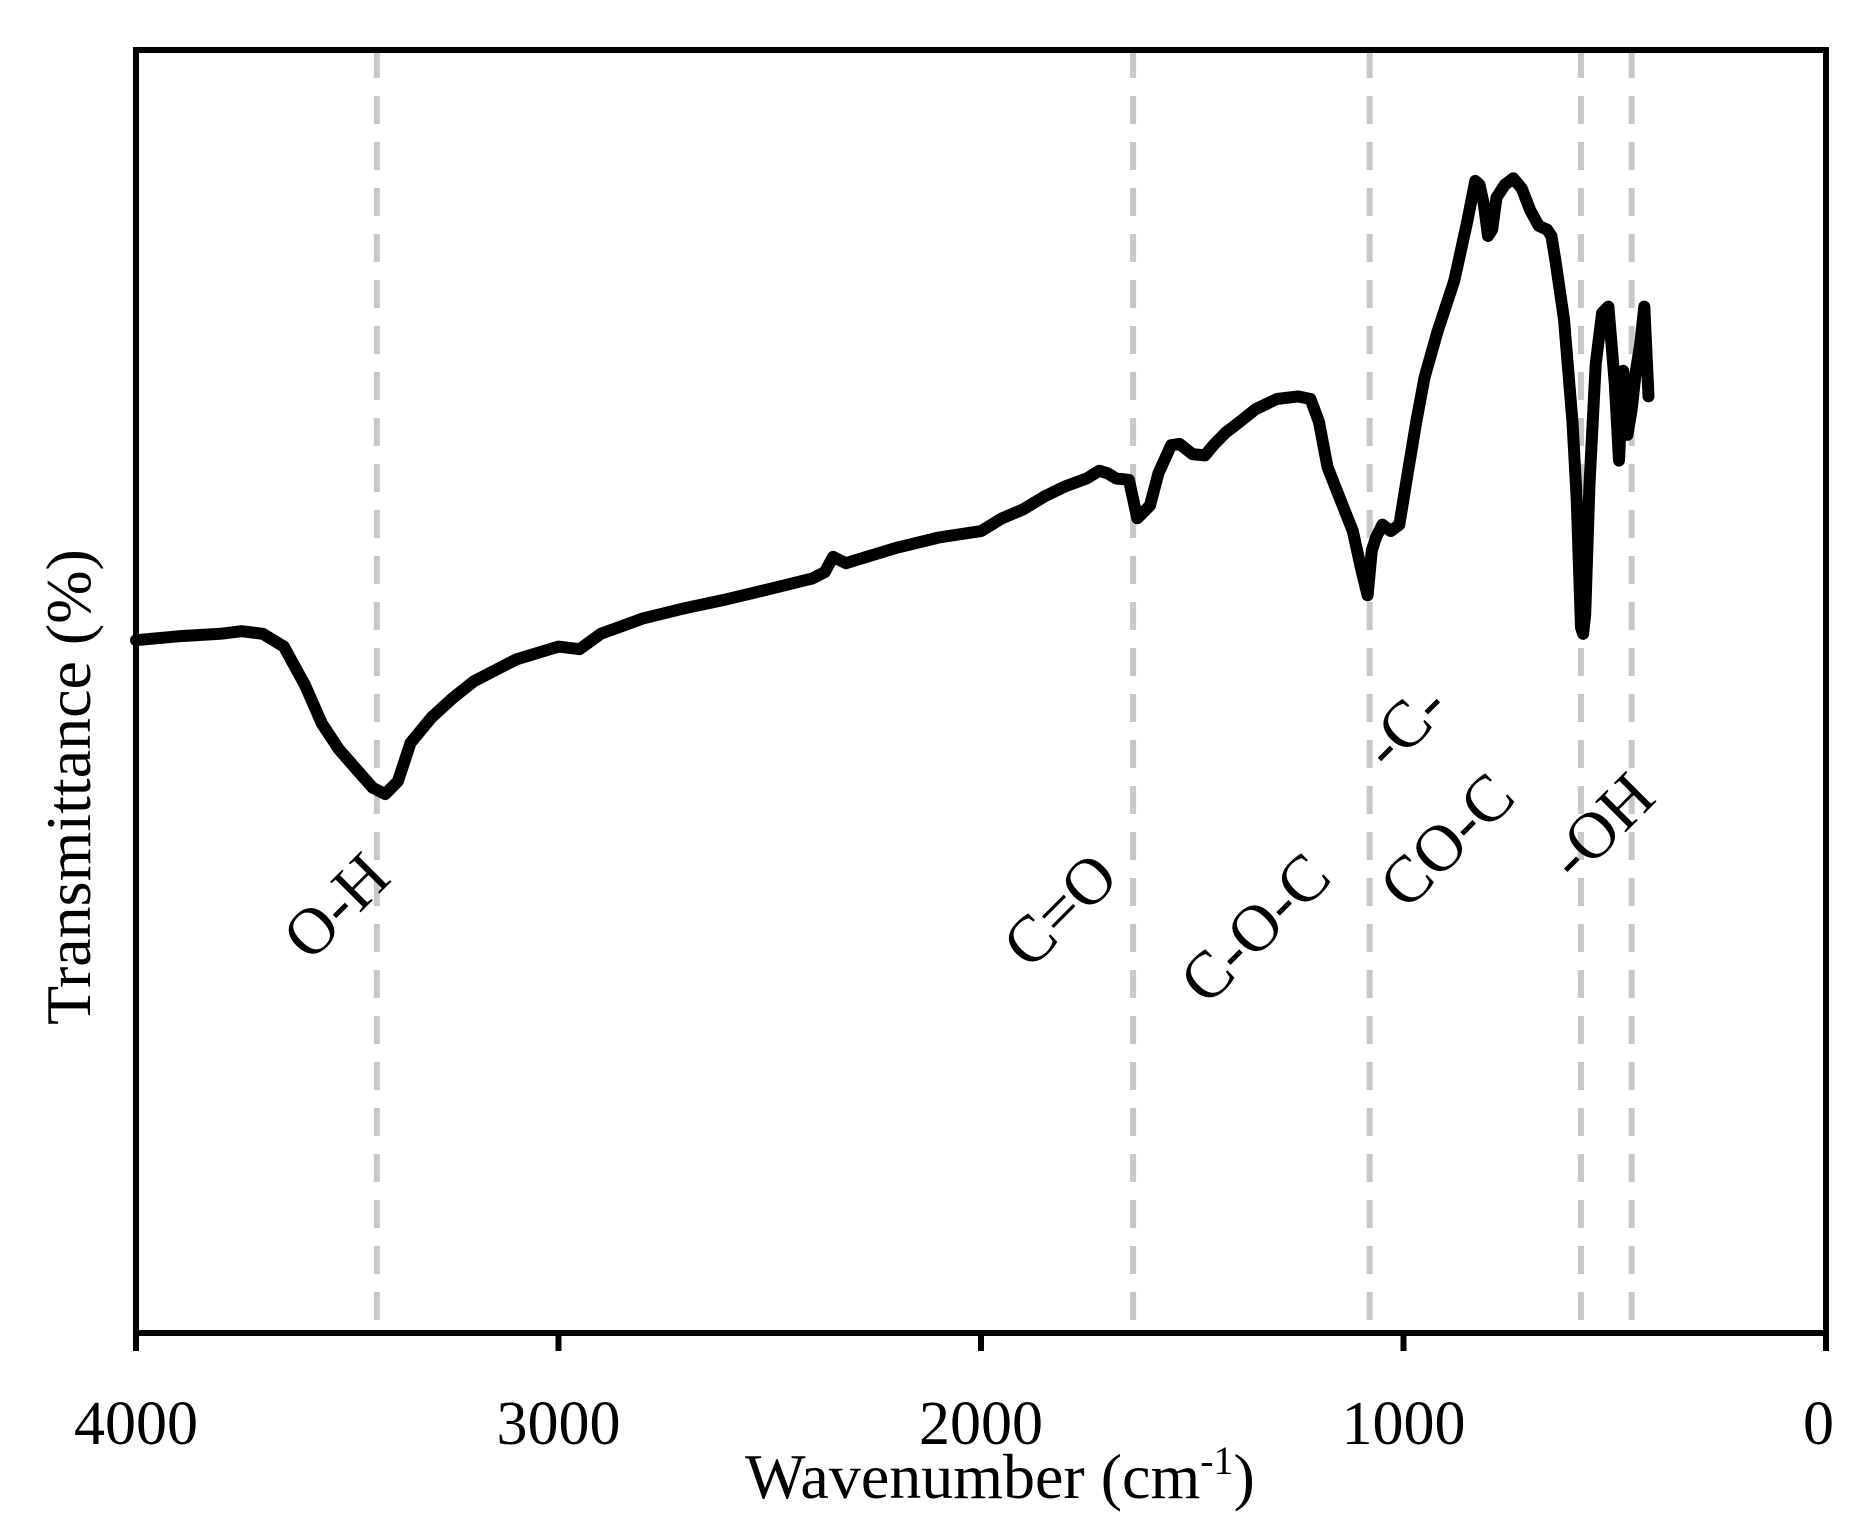  What do you see at coordinates (1405, 726) in the screenshot?
I see `annotation-extra-0: -C-` at bounding box center [1405, 726].